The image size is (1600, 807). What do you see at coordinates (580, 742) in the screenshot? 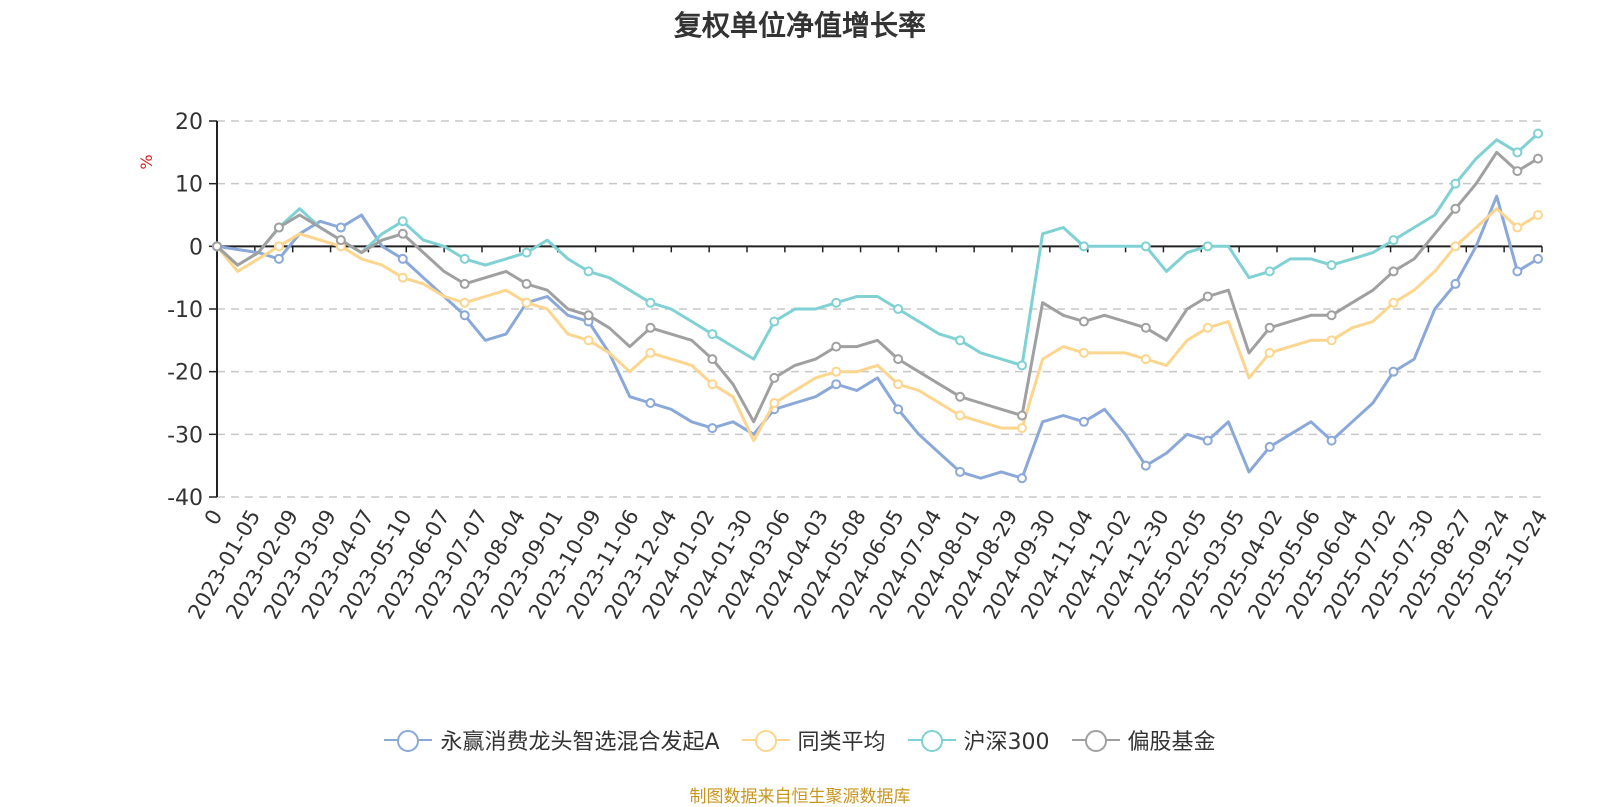
I see `legend-label: 永赢消费龙头智选混合发起A` at bounding box center [580, 742].